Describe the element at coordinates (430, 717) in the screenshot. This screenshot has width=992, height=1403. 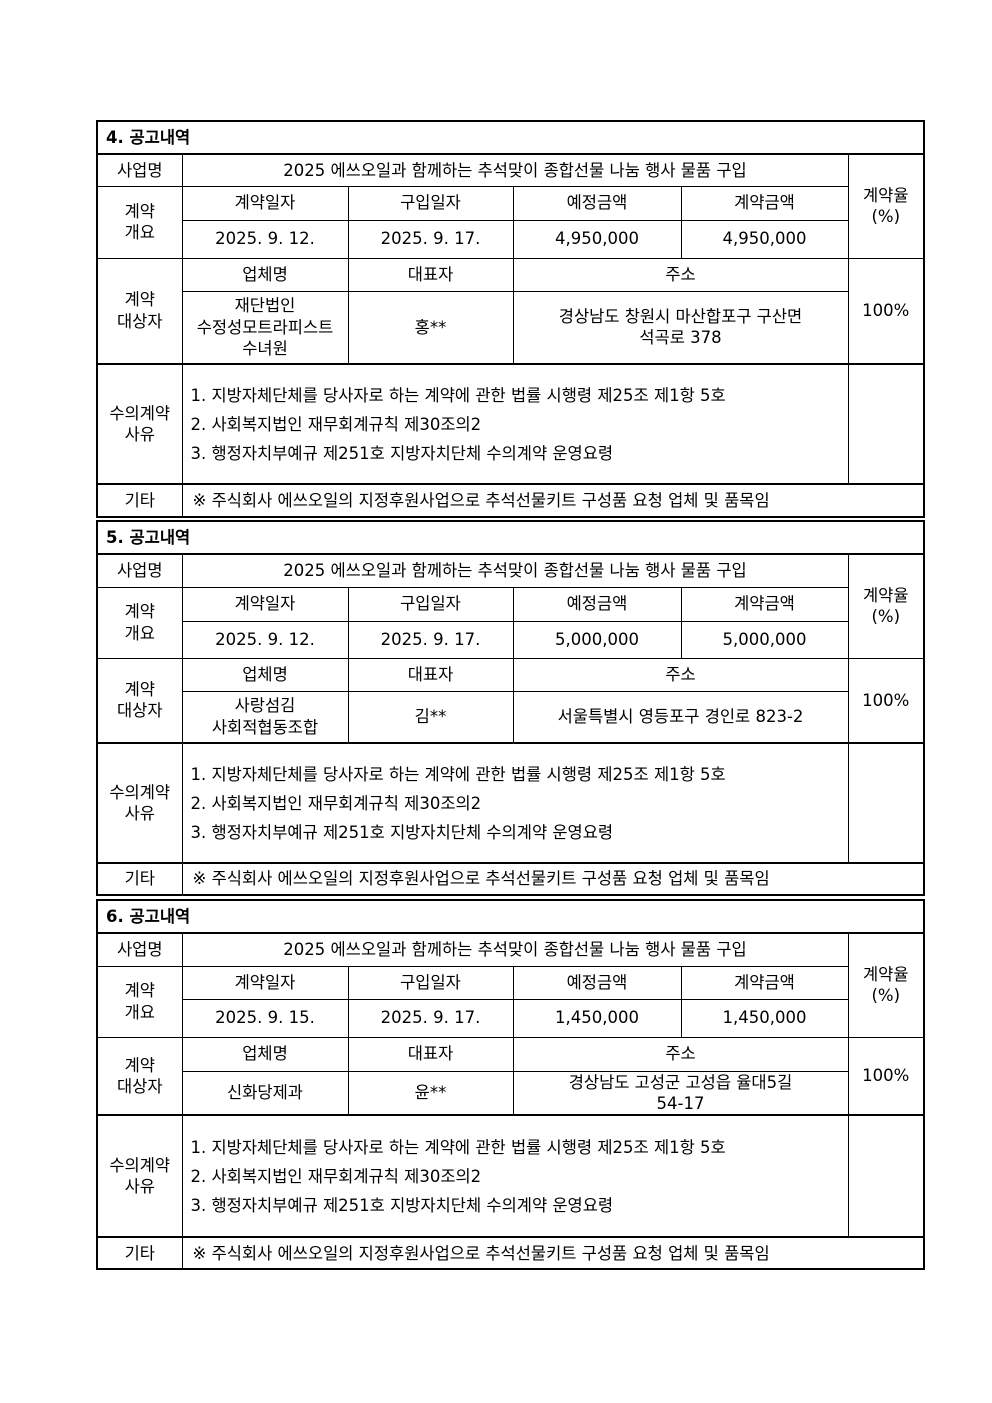
I see `representative-name: 김**` at that location.